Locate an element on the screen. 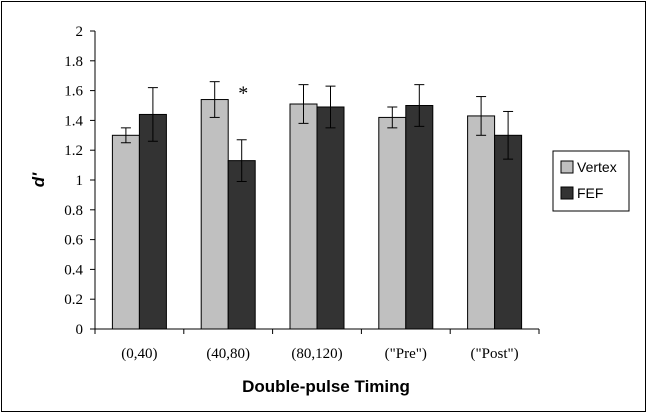  x-tick-label: (80,120) is located at coordinates (316, 354).